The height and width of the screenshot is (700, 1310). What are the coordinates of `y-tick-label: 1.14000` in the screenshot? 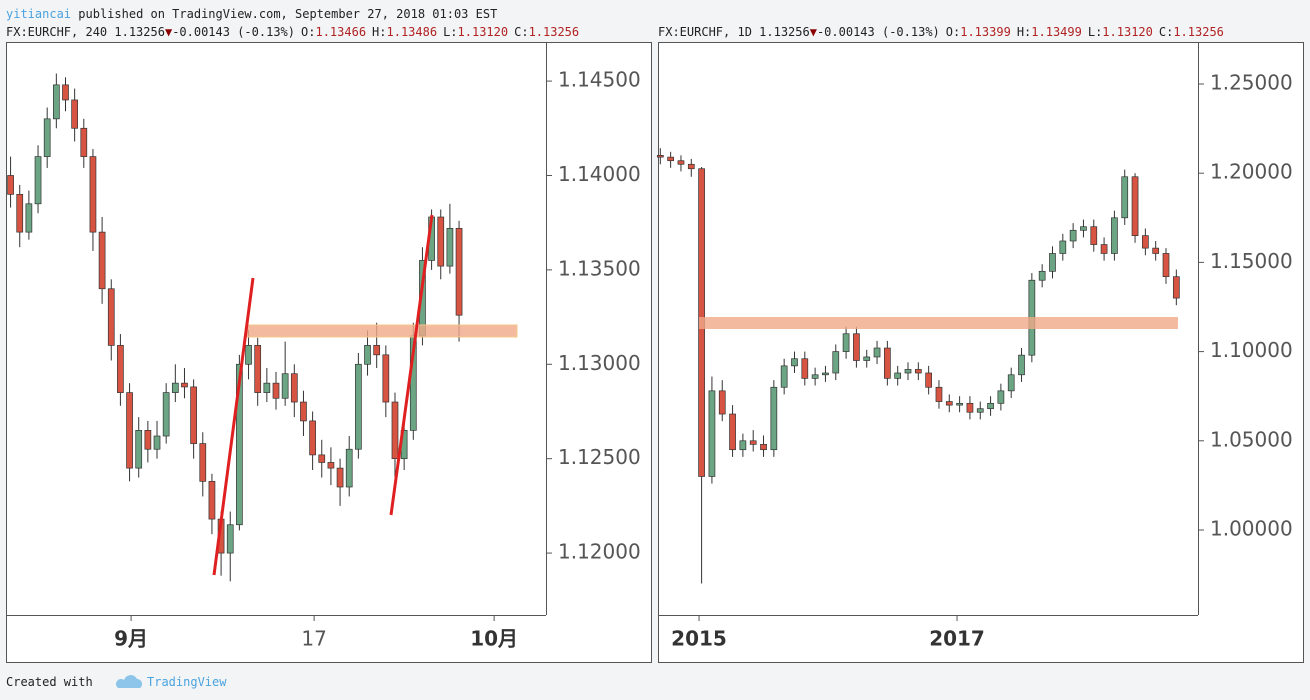 It's located at (599, 174).